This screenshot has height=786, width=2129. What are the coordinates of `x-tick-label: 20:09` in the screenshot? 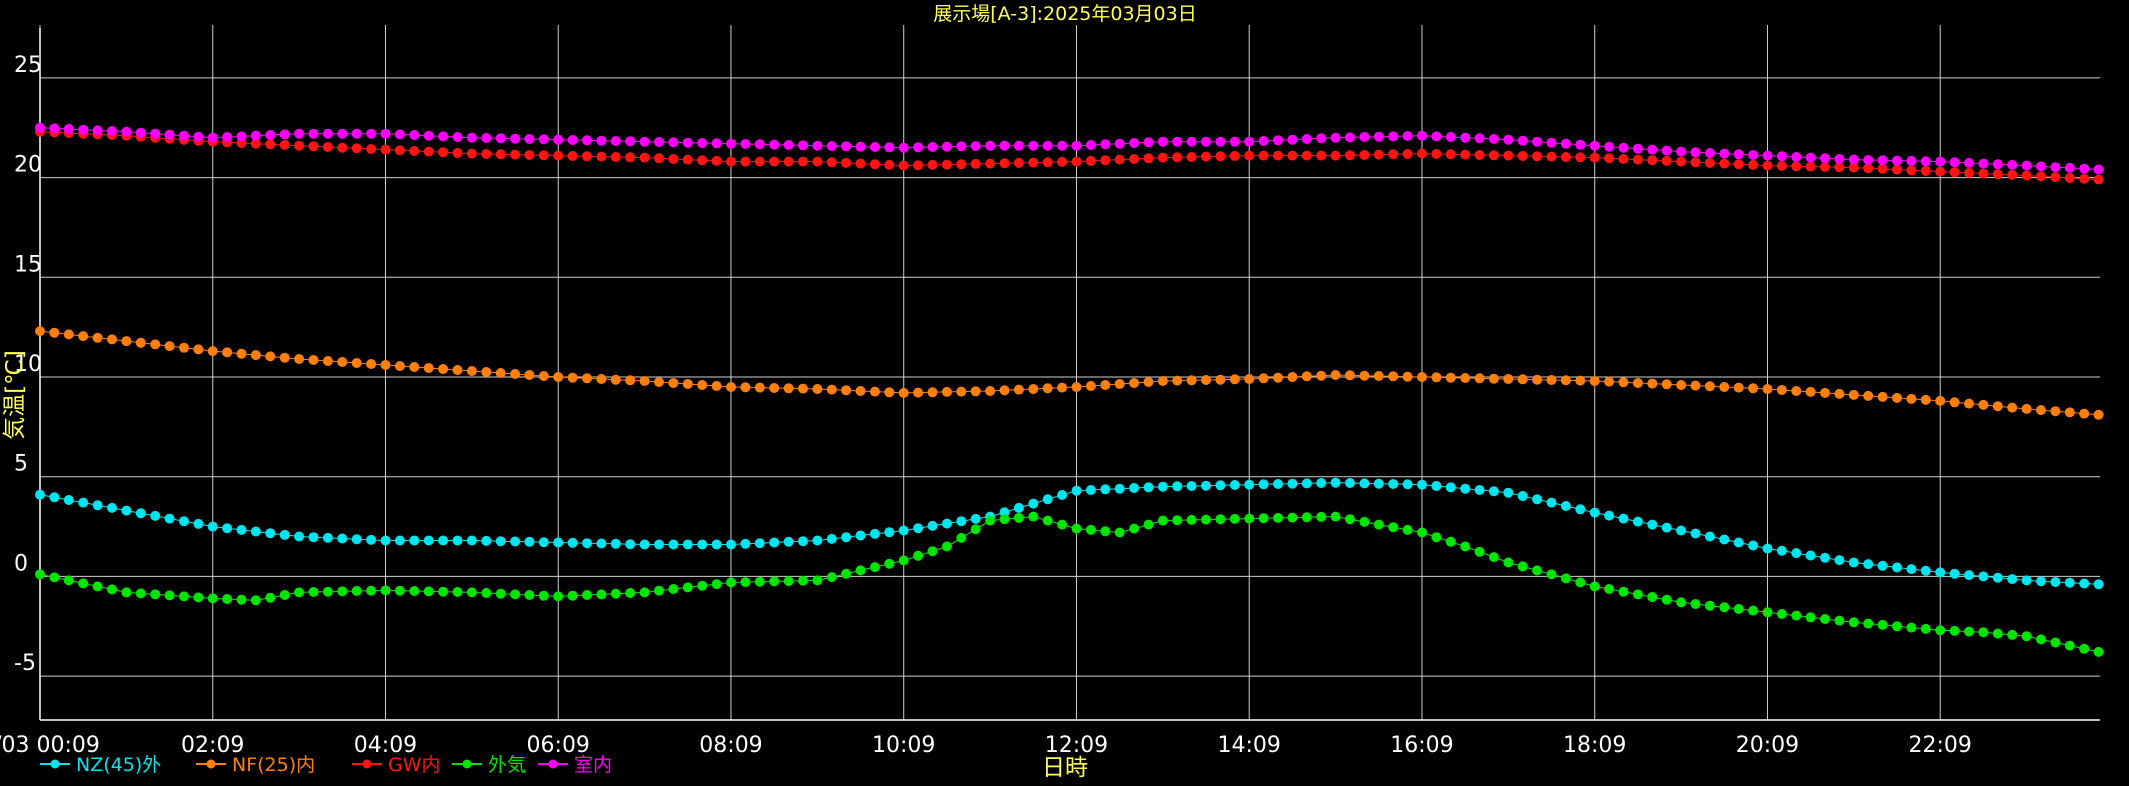 It's located at (1767, 745).